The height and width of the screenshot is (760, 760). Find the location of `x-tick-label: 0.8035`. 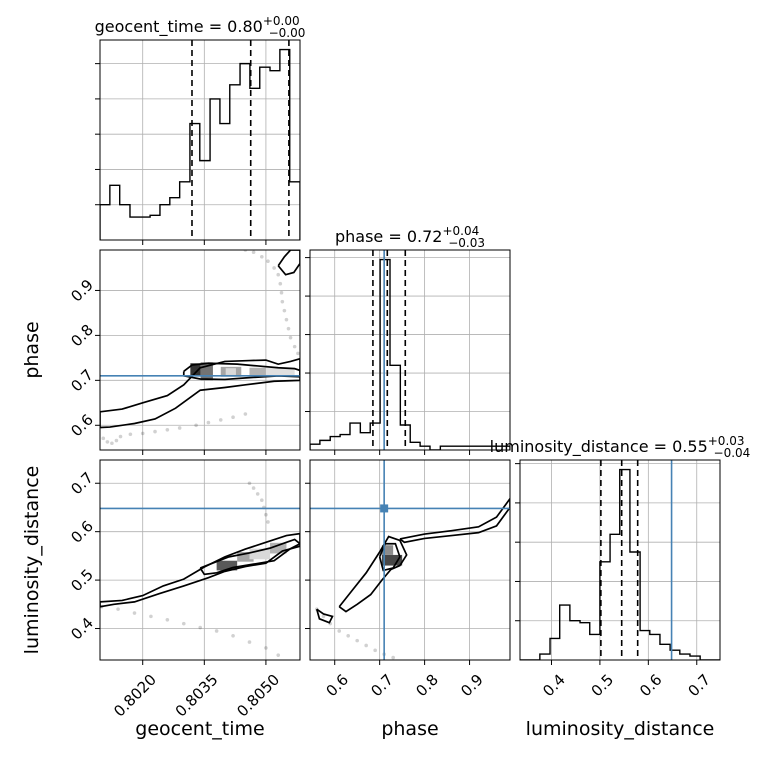

x-tick-label: 0.8035 is located at coordinates (197, 696).